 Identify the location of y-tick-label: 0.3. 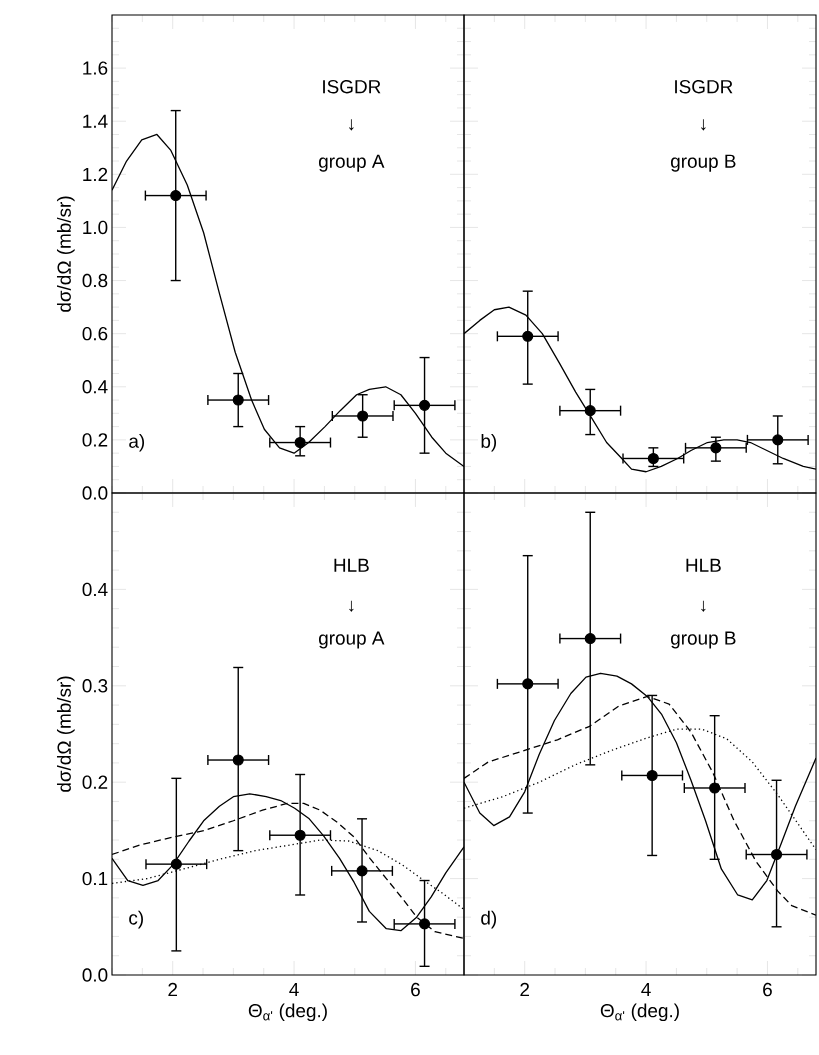
(95, 686).